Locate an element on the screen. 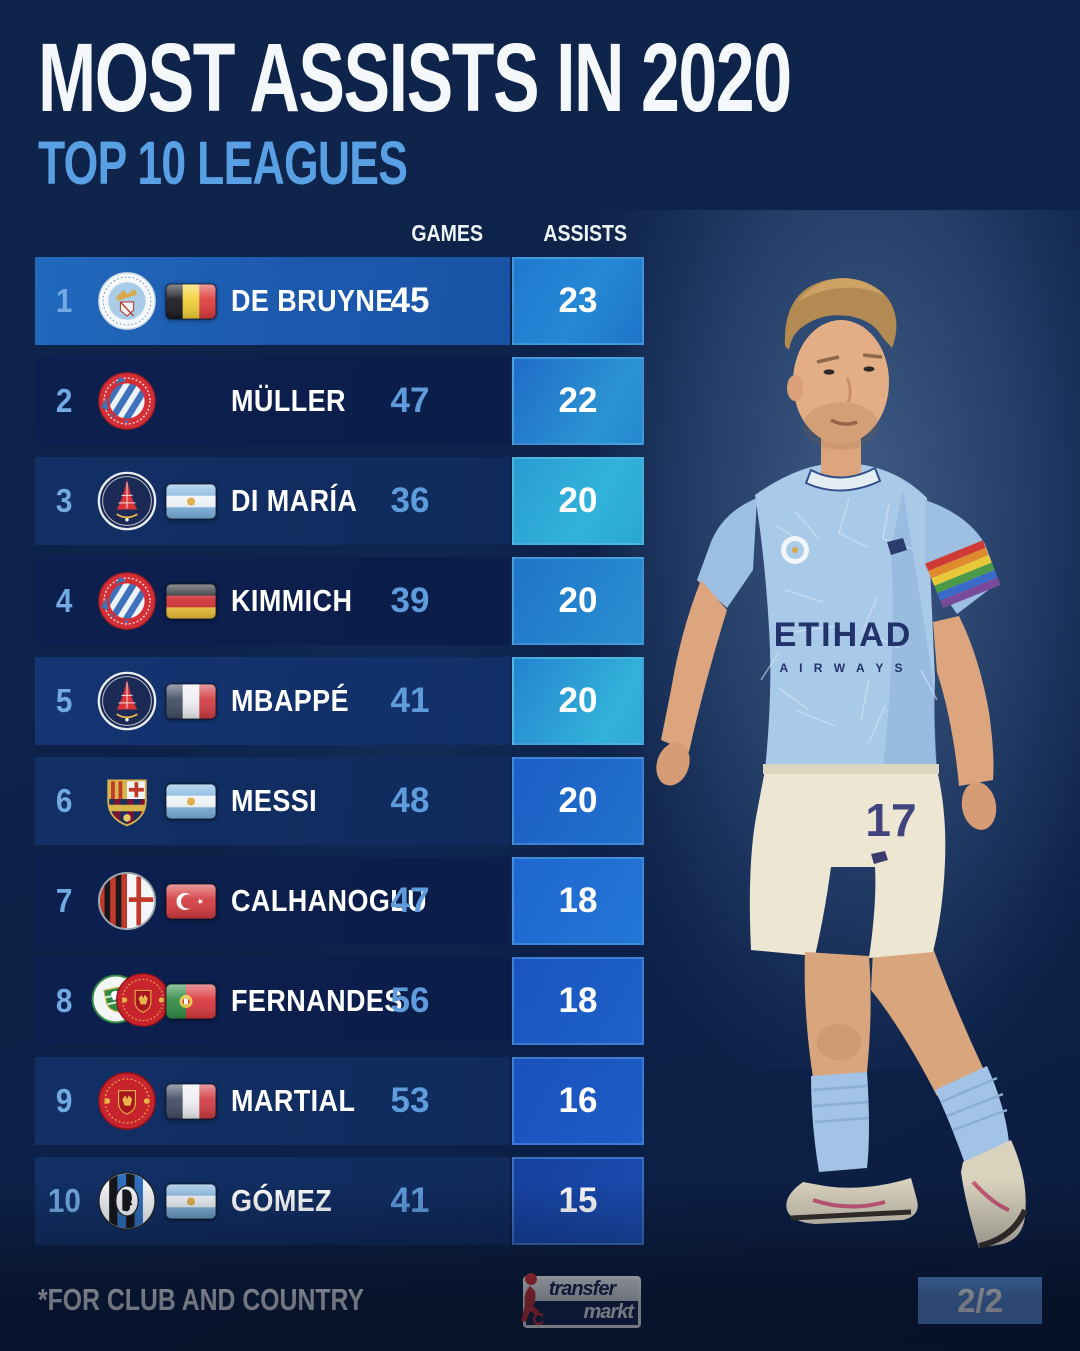  germany-flag-icon is located at coordinates (191, 601).